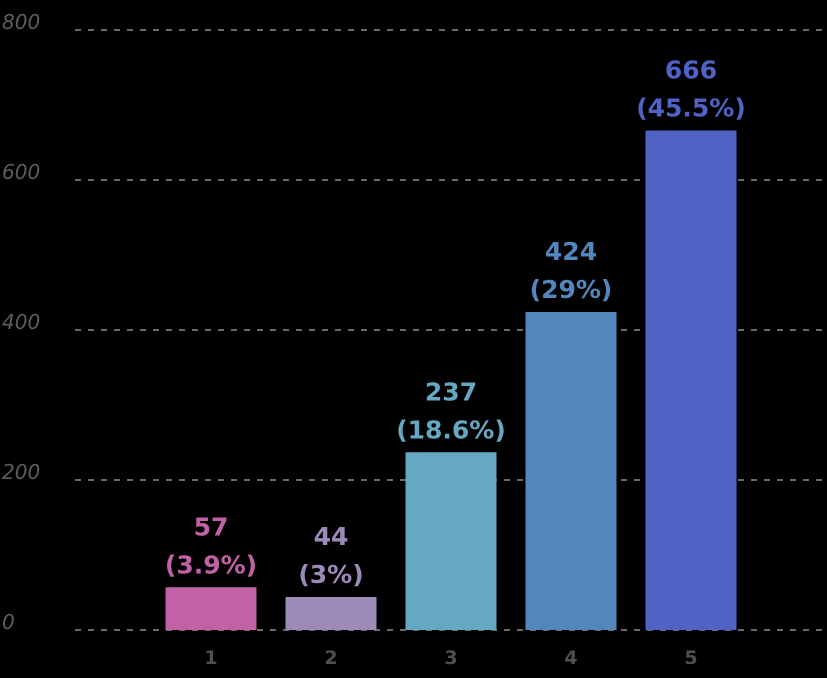  Describe the element at coordinates (330, 658) in the screenshot. I see `x-tick-label: 2` at that location.